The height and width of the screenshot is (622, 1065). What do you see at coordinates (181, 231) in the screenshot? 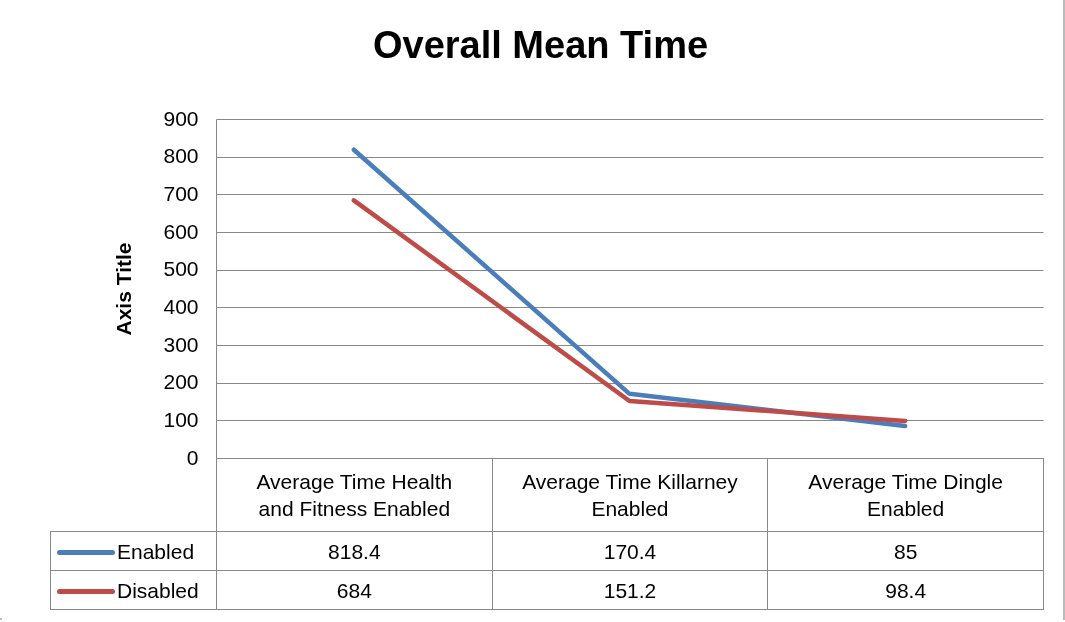
I see `y-tick-label: 600` at bounding box center [181, 231].